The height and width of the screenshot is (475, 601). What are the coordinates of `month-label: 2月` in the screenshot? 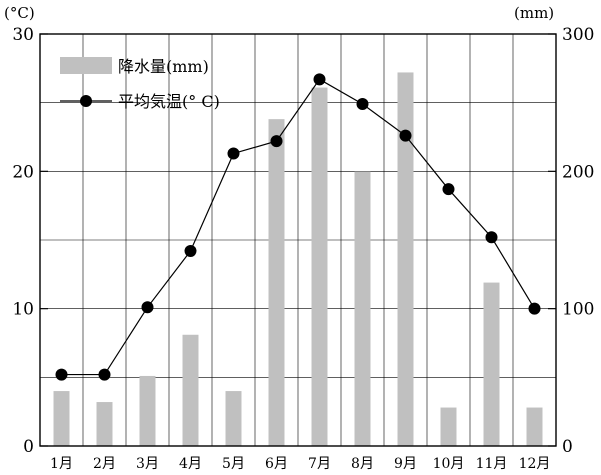 It's located at (104, 464).